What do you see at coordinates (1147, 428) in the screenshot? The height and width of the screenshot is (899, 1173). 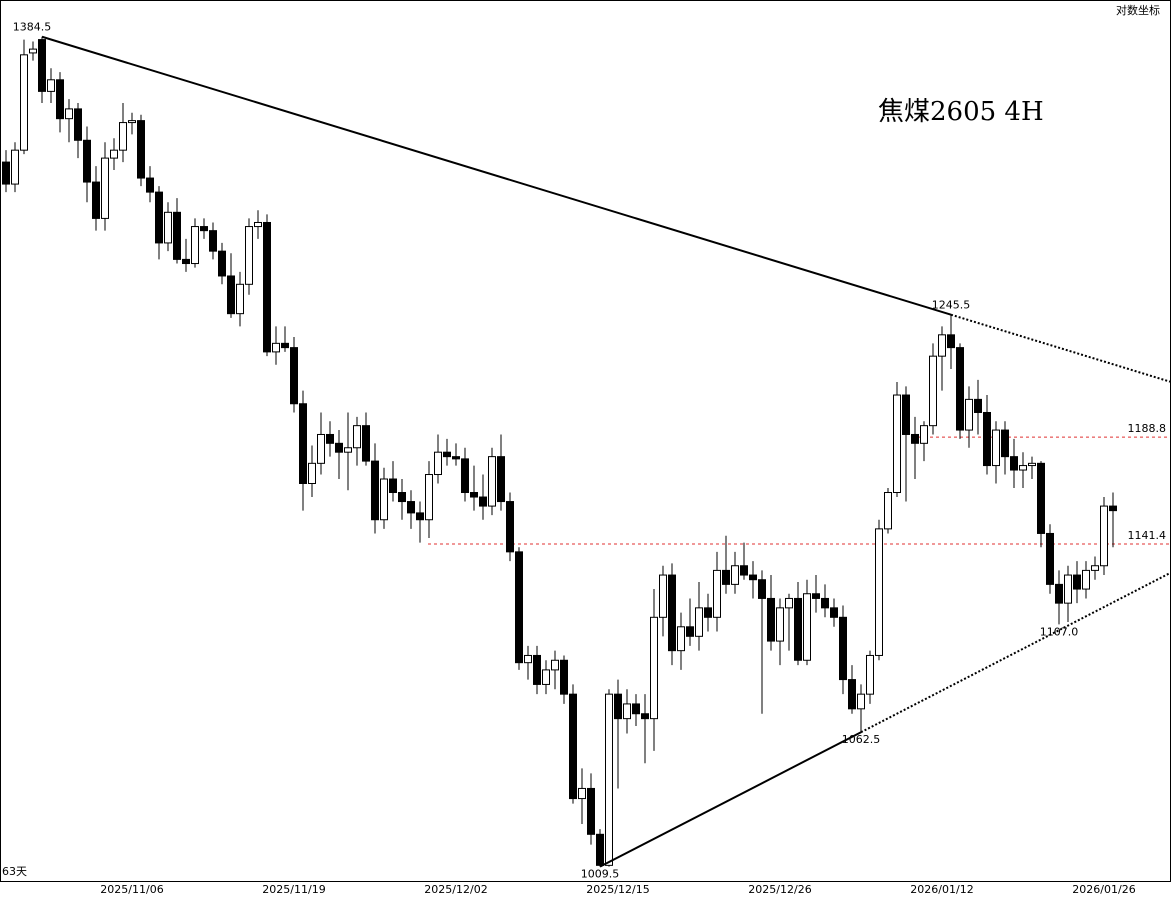 I see `level-label: 1188.8` at bounding box center [1147, 428].